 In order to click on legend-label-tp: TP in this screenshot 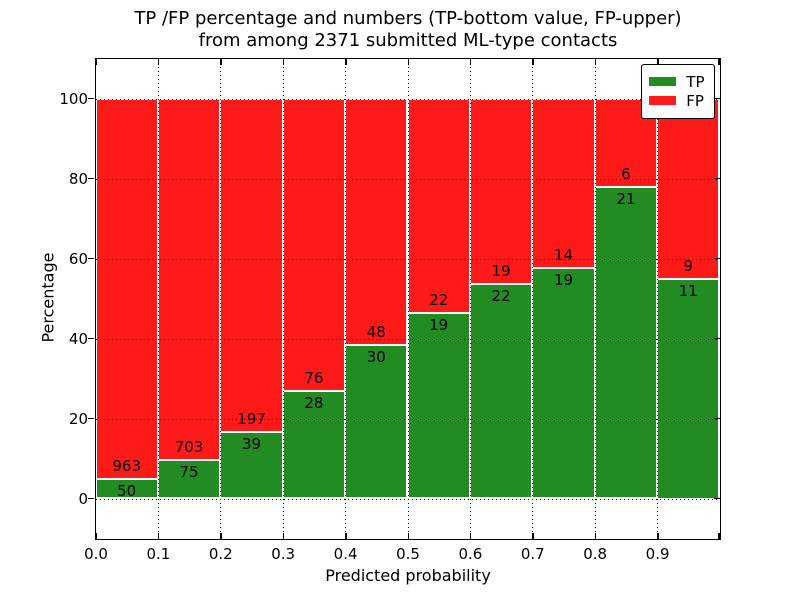, I will do `click(695, 81)`.